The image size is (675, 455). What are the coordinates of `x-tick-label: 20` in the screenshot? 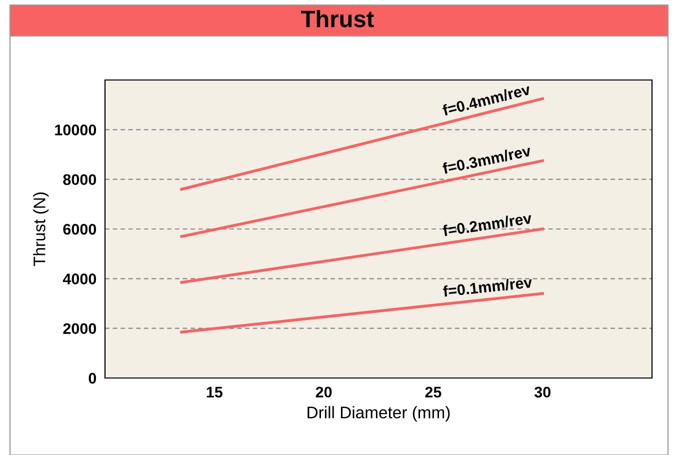 It's located at (324, 392).